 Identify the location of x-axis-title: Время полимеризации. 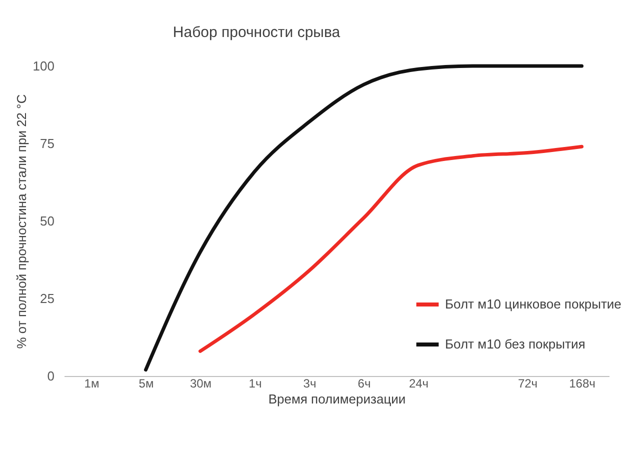
(337, 399).